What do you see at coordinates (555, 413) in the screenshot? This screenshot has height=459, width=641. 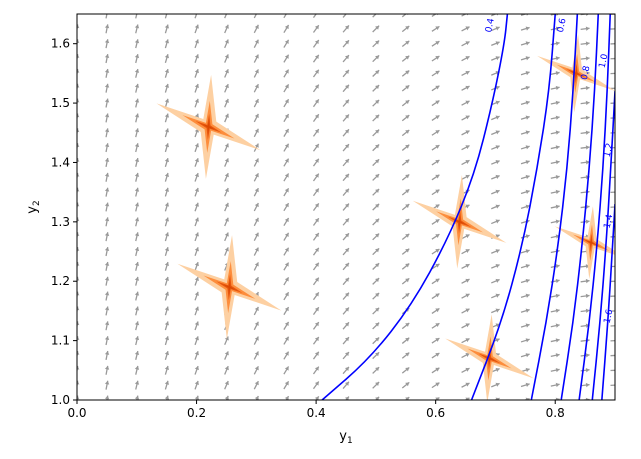 I see `x-tick-label: 0.8` at bounding box center [555, 413].